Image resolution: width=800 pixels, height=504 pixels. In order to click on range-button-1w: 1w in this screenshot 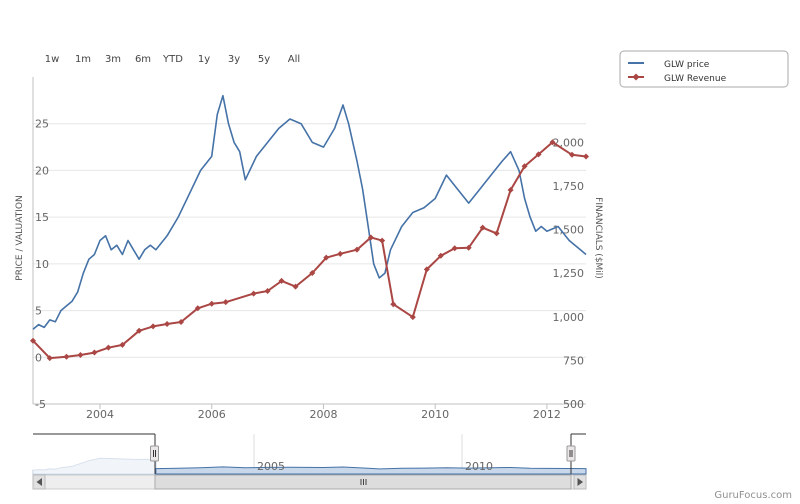, I will do `click(52, 59)`.